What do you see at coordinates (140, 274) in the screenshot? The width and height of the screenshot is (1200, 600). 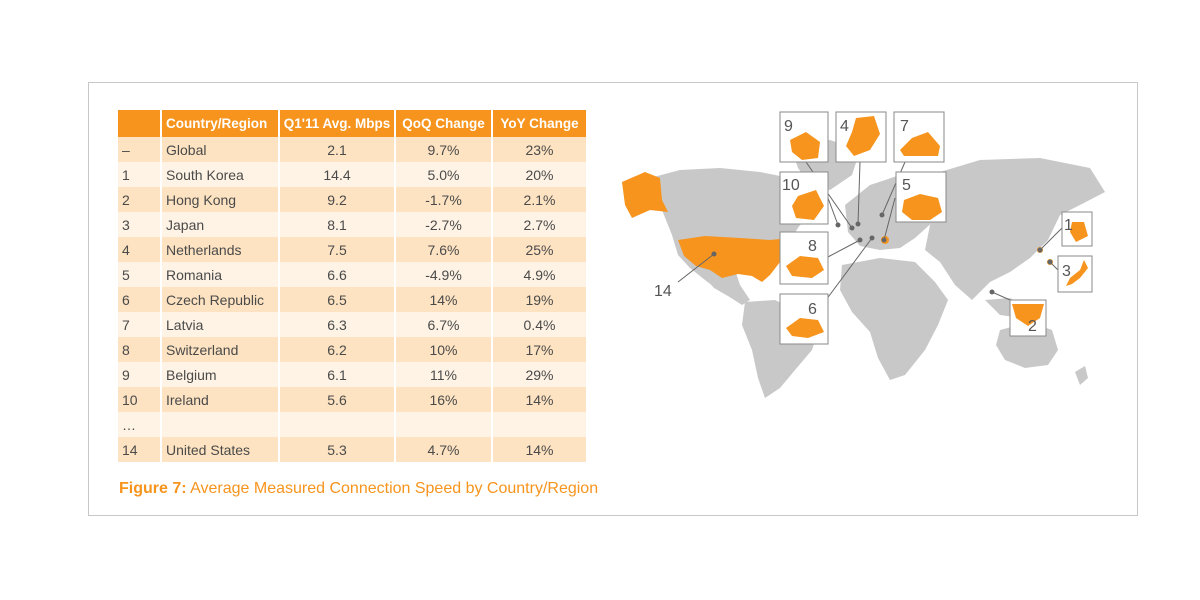 I see `cell-rank: 5` at bounding box center [140, 274].